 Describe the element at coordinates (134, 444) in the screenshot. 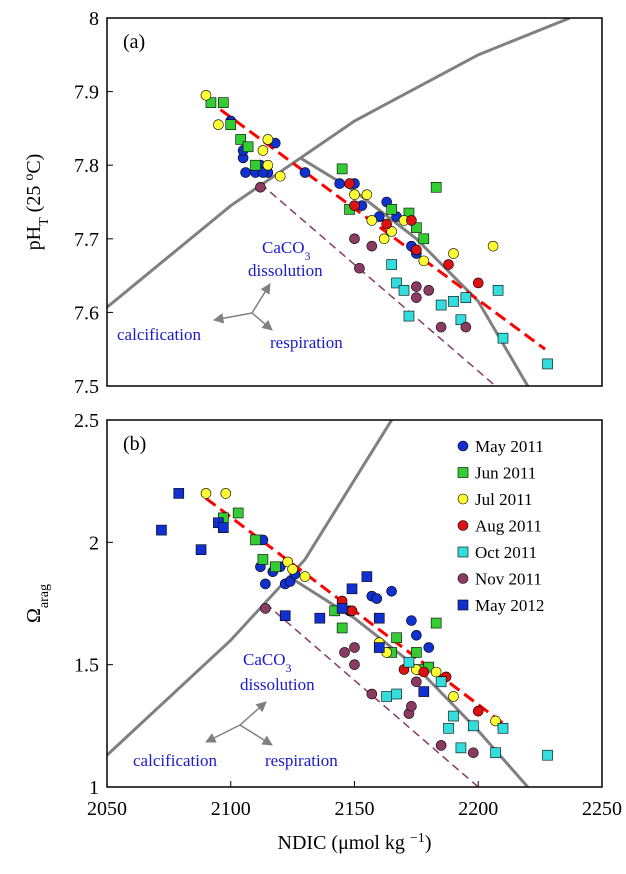

I see `panel-label: (b)` at that location.